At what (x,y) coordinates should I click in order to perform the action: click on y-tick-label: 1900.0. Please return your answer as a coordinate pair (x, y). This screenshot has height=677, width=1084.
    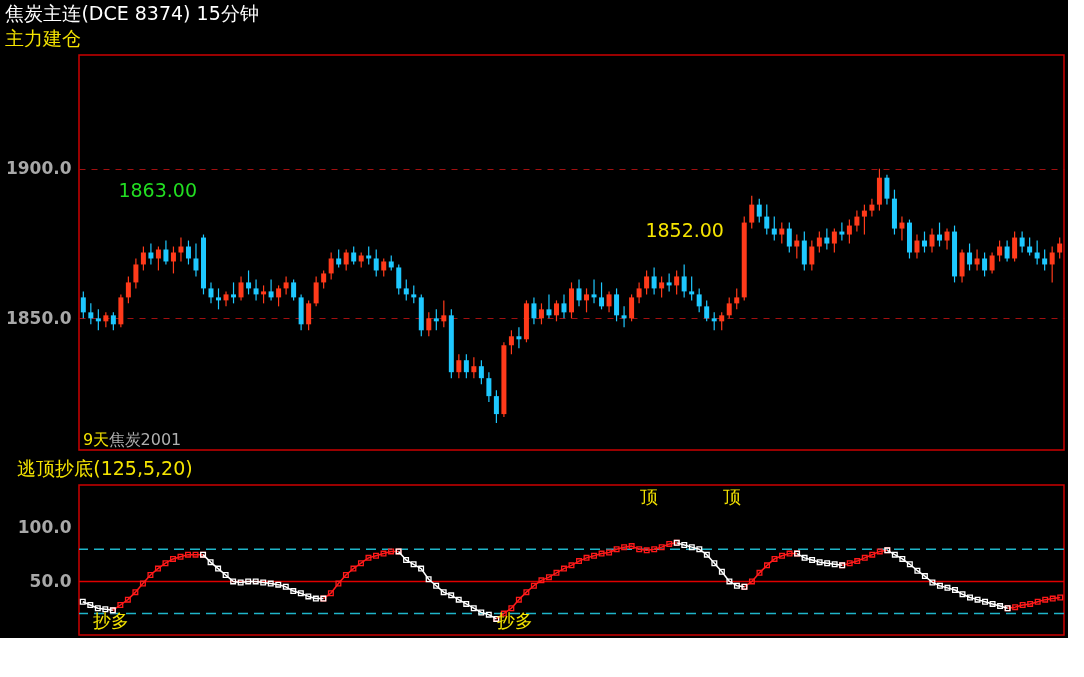
    Looking at the image, I should click on (38, 168).